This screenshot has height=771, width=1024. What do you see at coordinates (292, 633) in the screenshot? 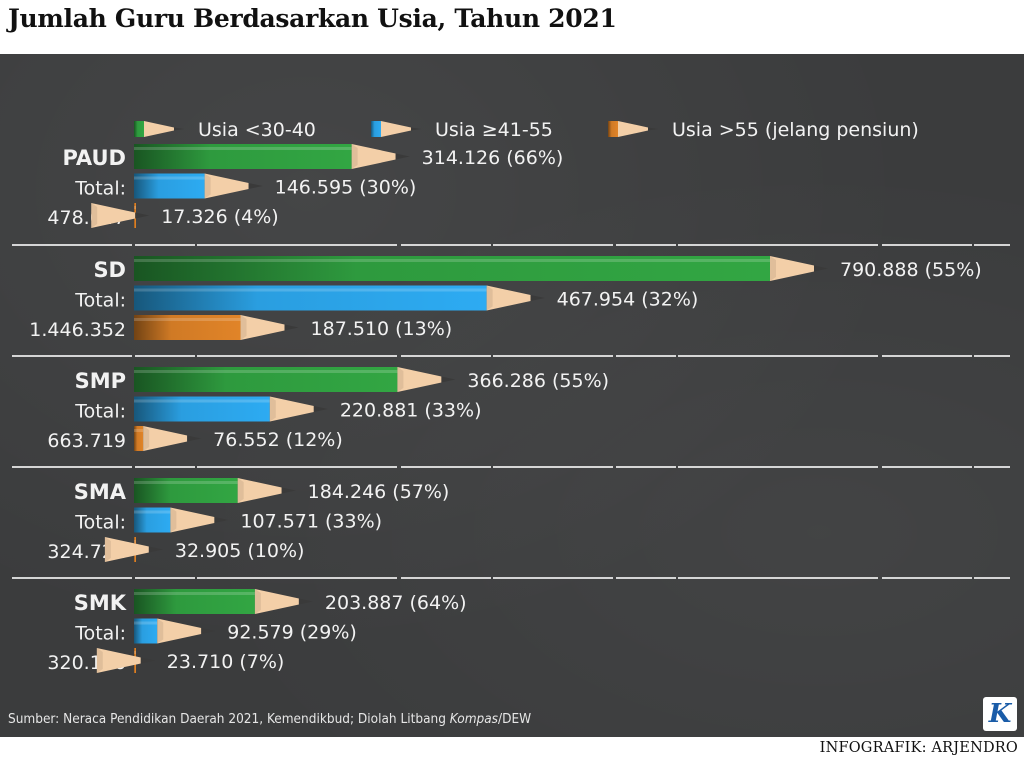
I see `data-label: 92.579 (29%)` at bounding box center [292, 633].